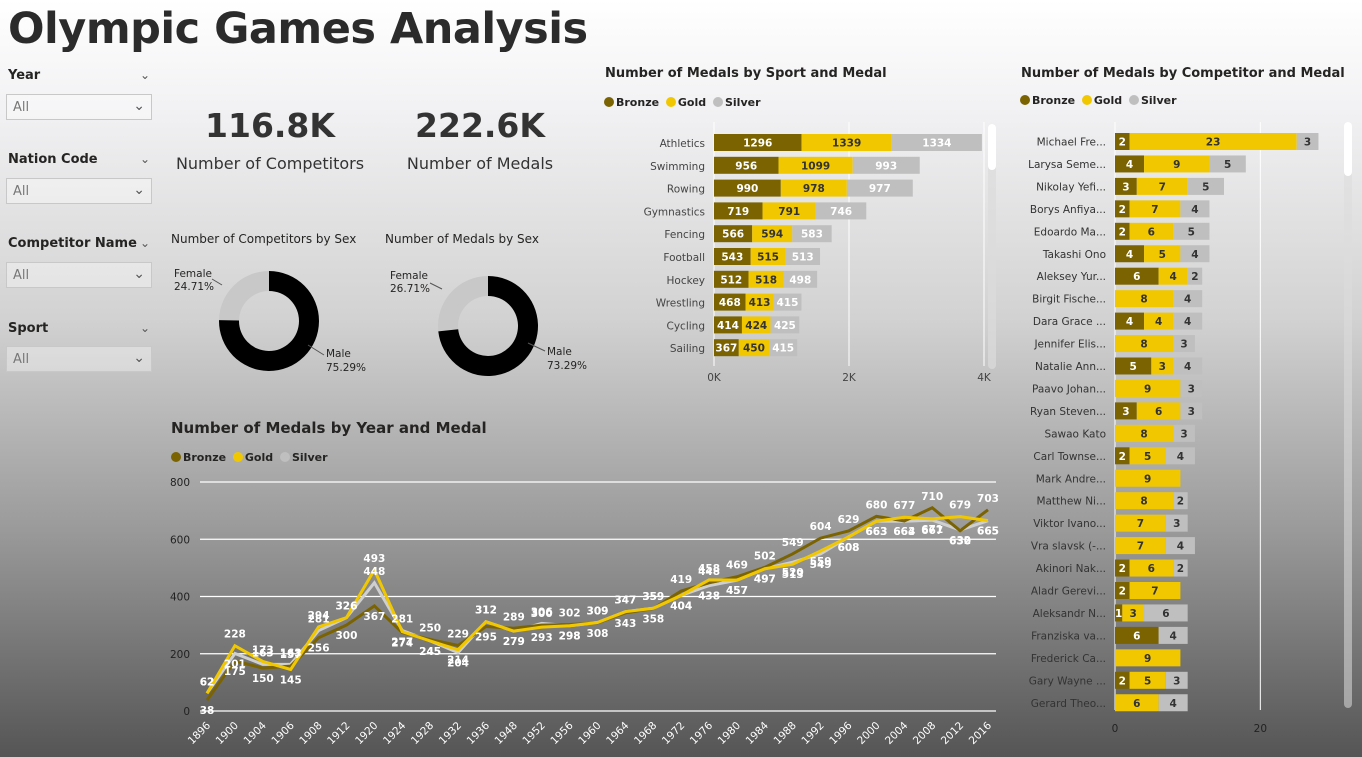 This screenshot has width=1362, height=757. Describe the element at coordinates (597, 605) in the screenshot. I see `line-gold` at that location.